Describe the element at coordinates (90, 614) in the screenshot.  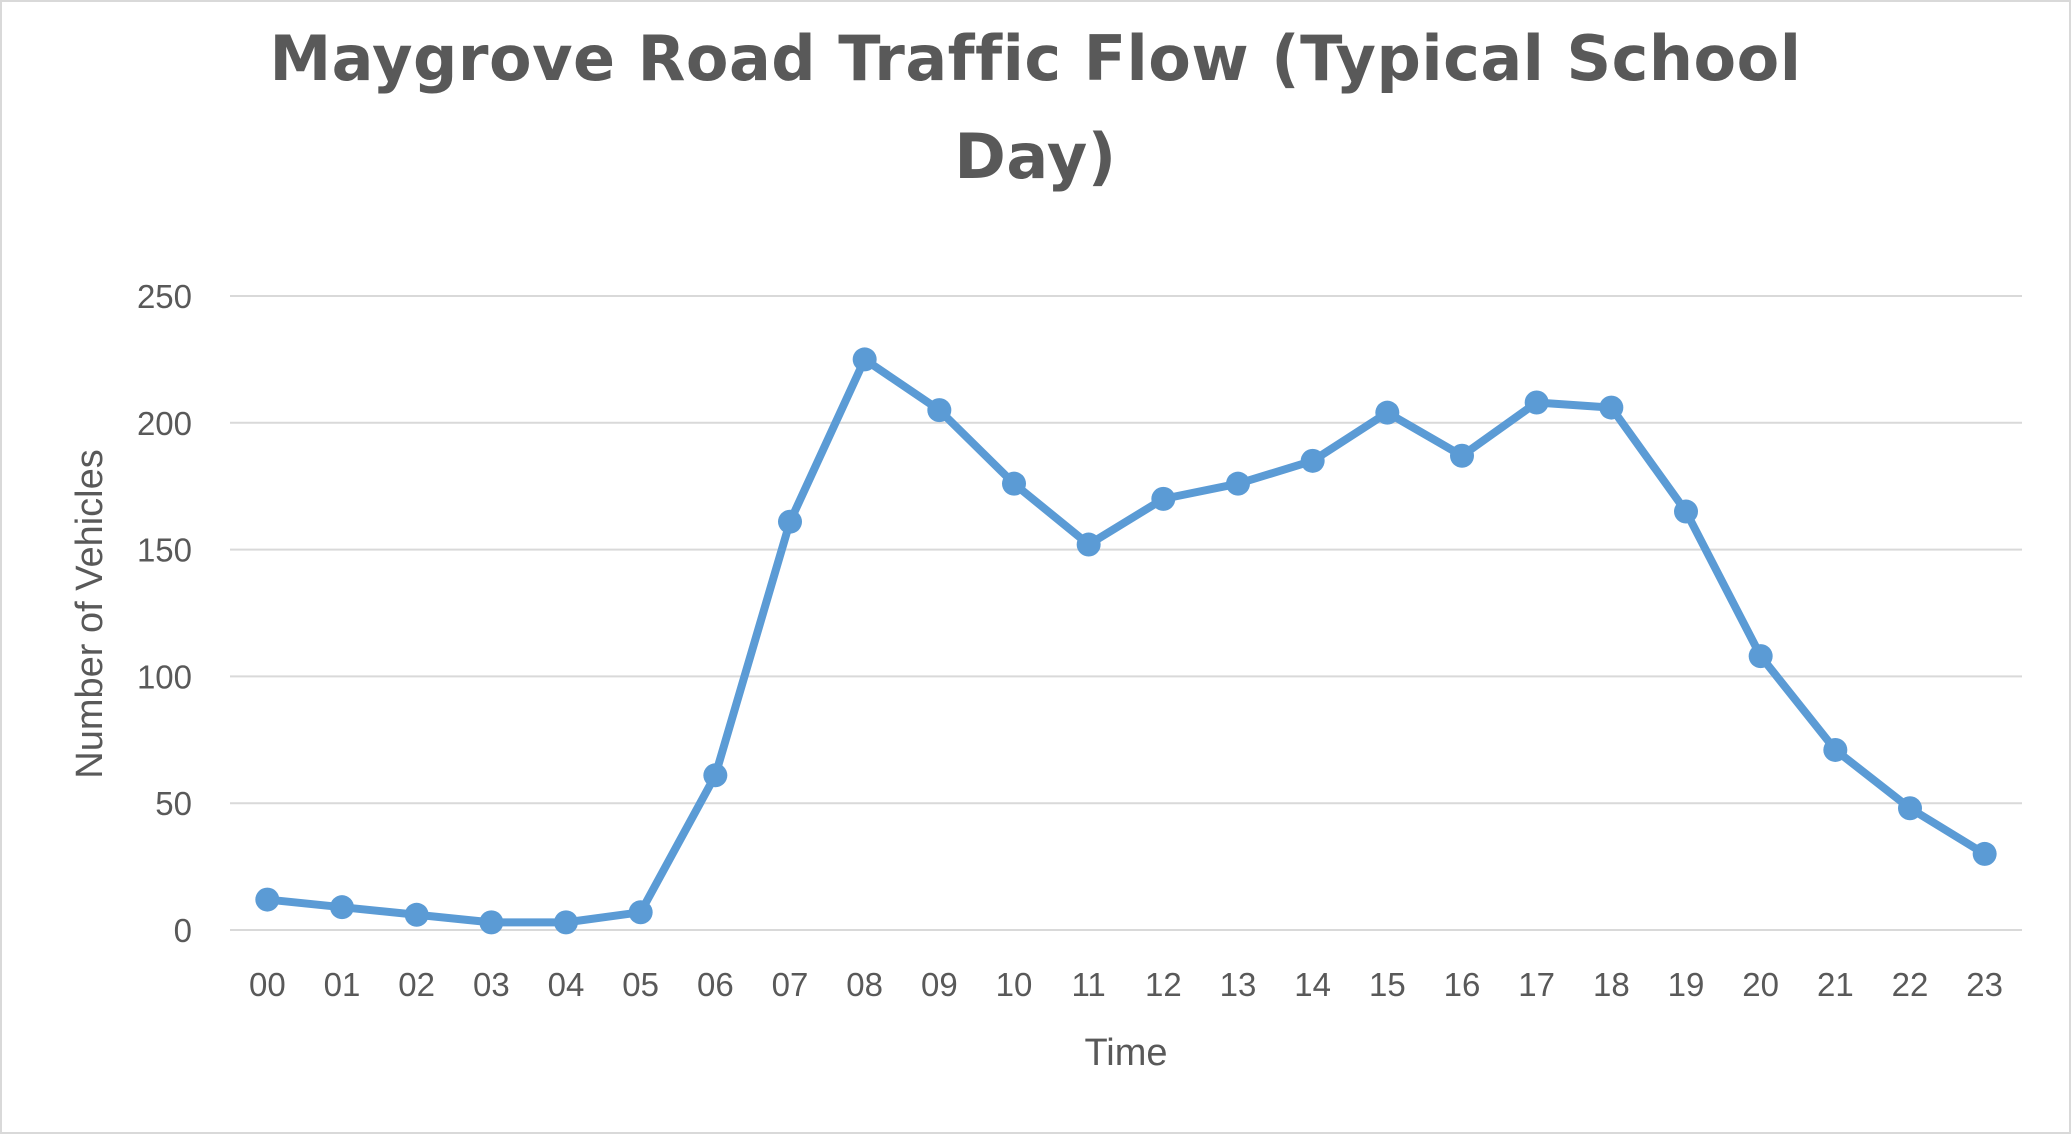
I see `y-axis-title: Number of Vehicles` at that location.